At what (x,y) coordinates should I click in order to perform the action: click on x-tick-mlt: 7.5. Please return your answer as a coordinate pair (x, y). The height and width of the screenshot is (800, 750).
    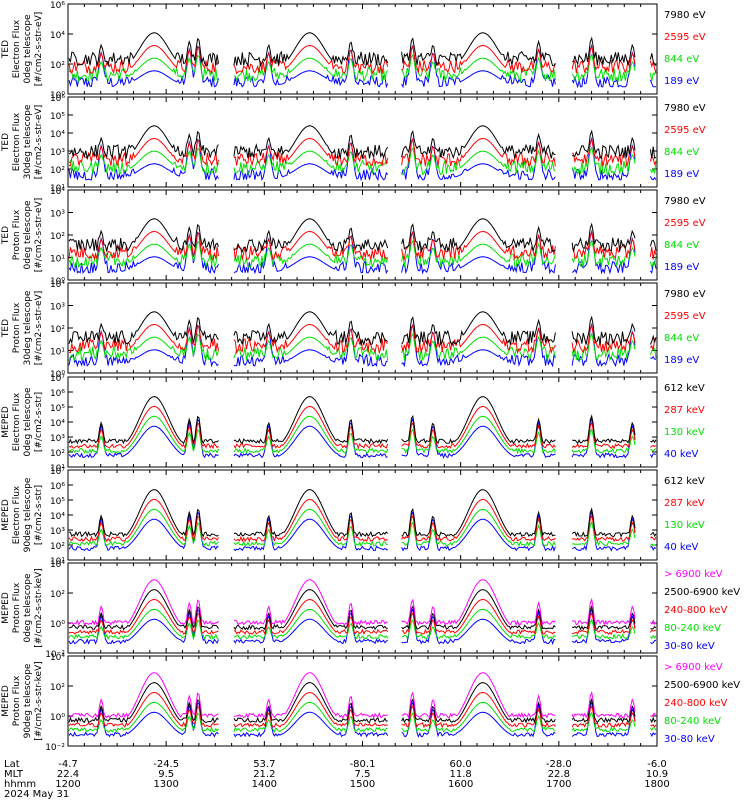
    Looking at the image, I should click on (363, 774).